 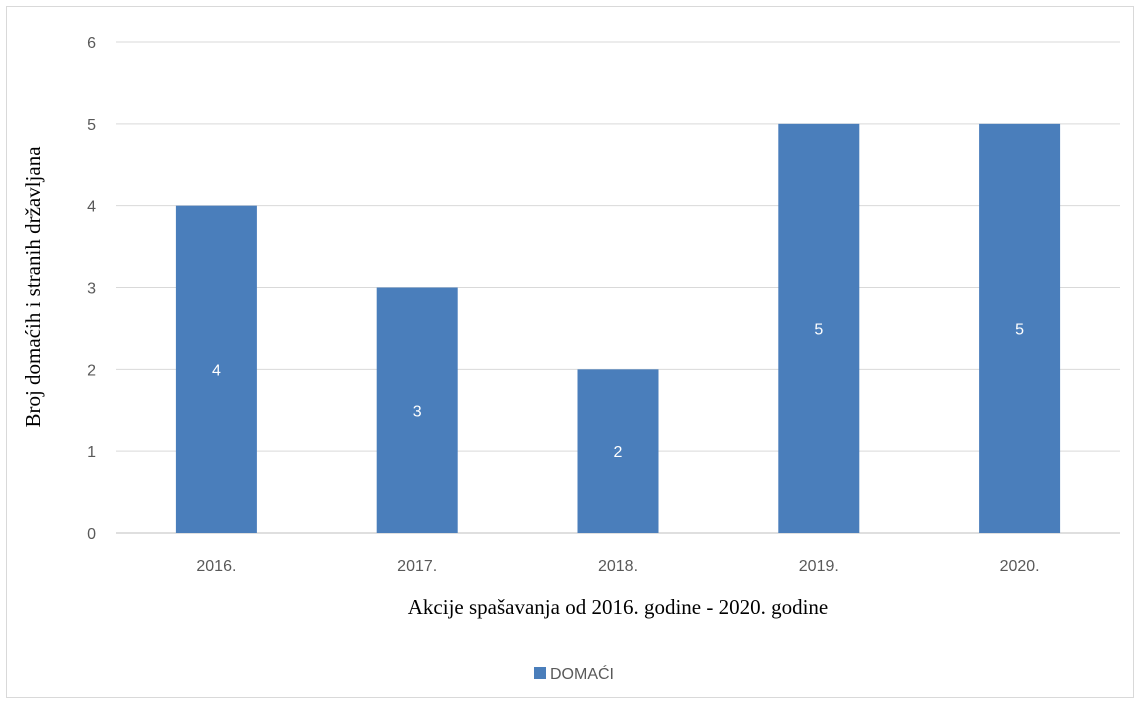 I want to click on y-tick-label: 0, so click(x=91, y=534).